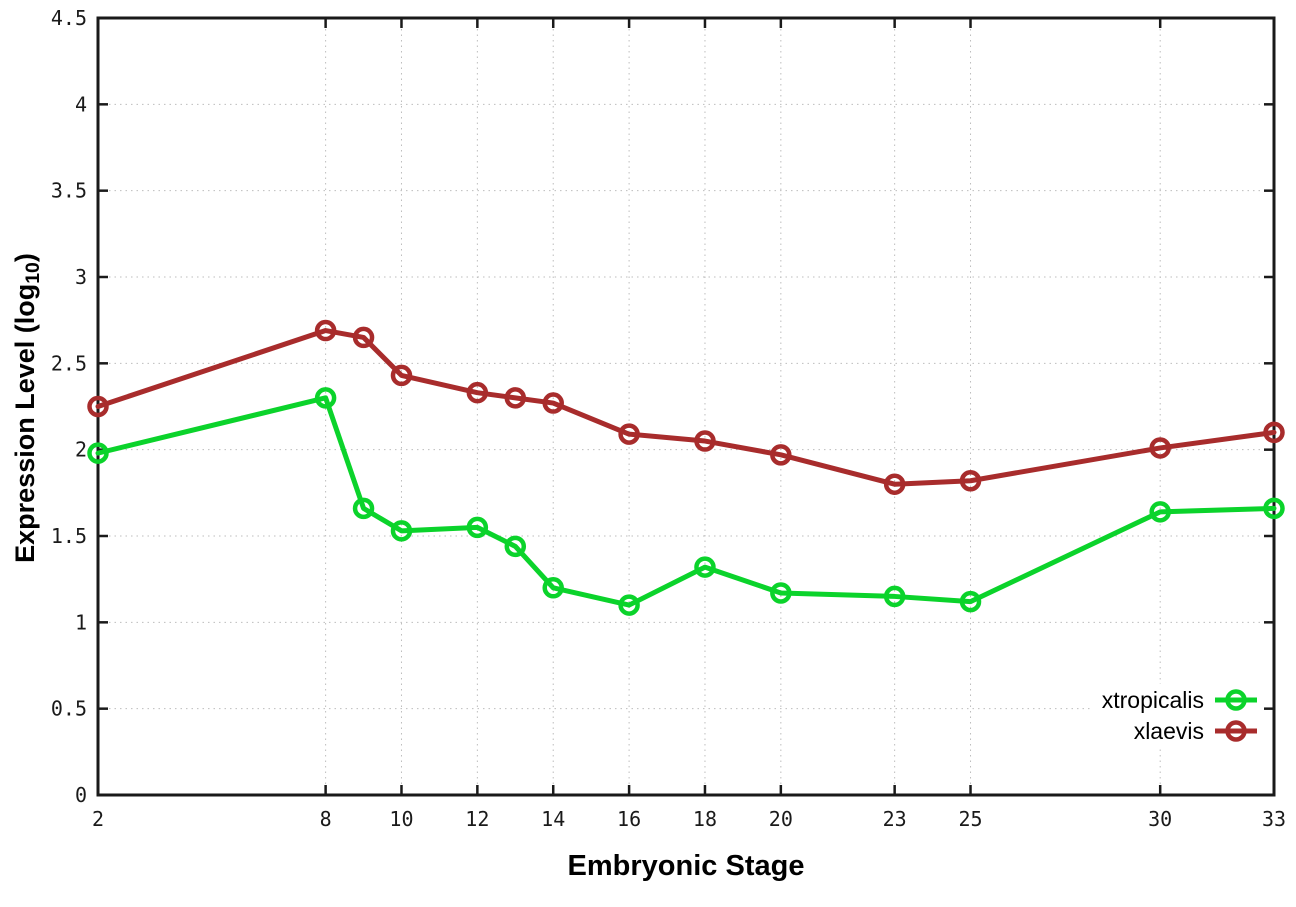 The height and width of the screenshot is (907, 1296). I want to click on legend-row-xlaevis: xlaevis, so click(1180, 731).